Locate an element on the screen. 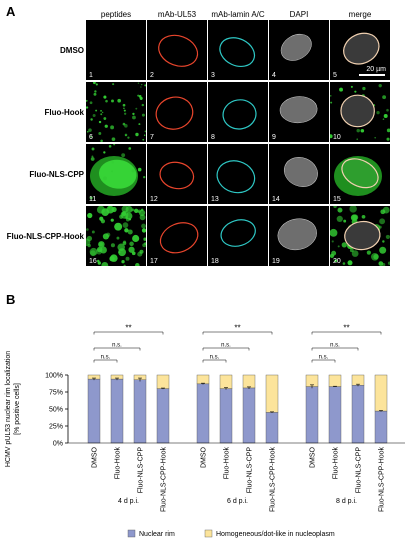 Image resolution: width=411 pixels, height=550 pixels. panel-b-label: B is located at coordinates (11, 299).